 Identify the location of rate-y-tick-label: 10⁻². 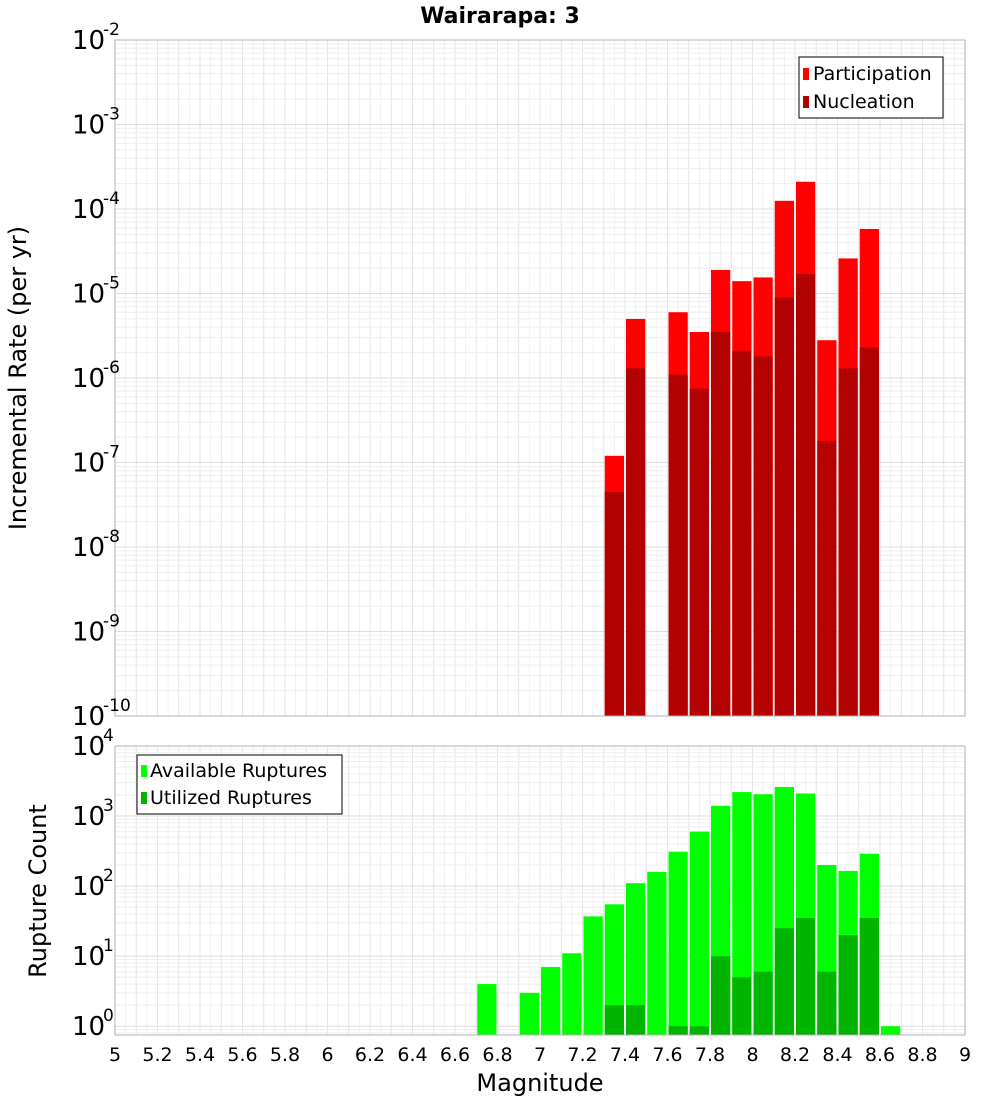
(96, 38).